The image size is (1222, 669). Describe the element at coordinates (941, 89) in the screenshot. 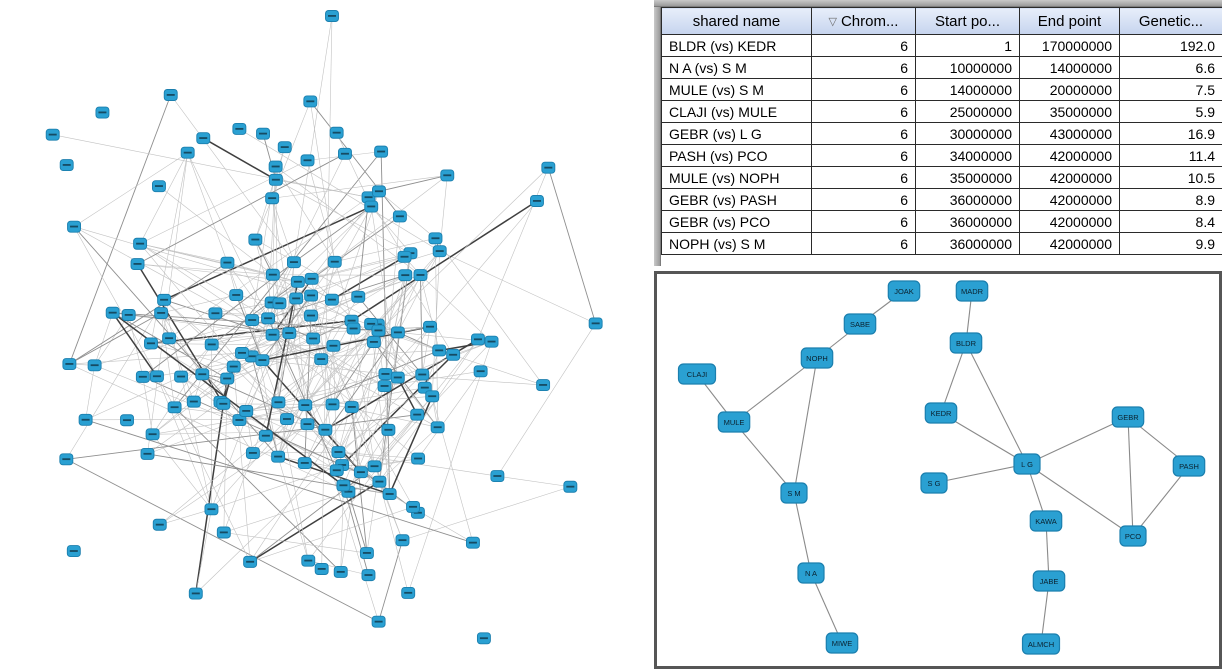

I see `table-row: MULE (vs) S M 6 14000000 20000000 7.5` at that location.